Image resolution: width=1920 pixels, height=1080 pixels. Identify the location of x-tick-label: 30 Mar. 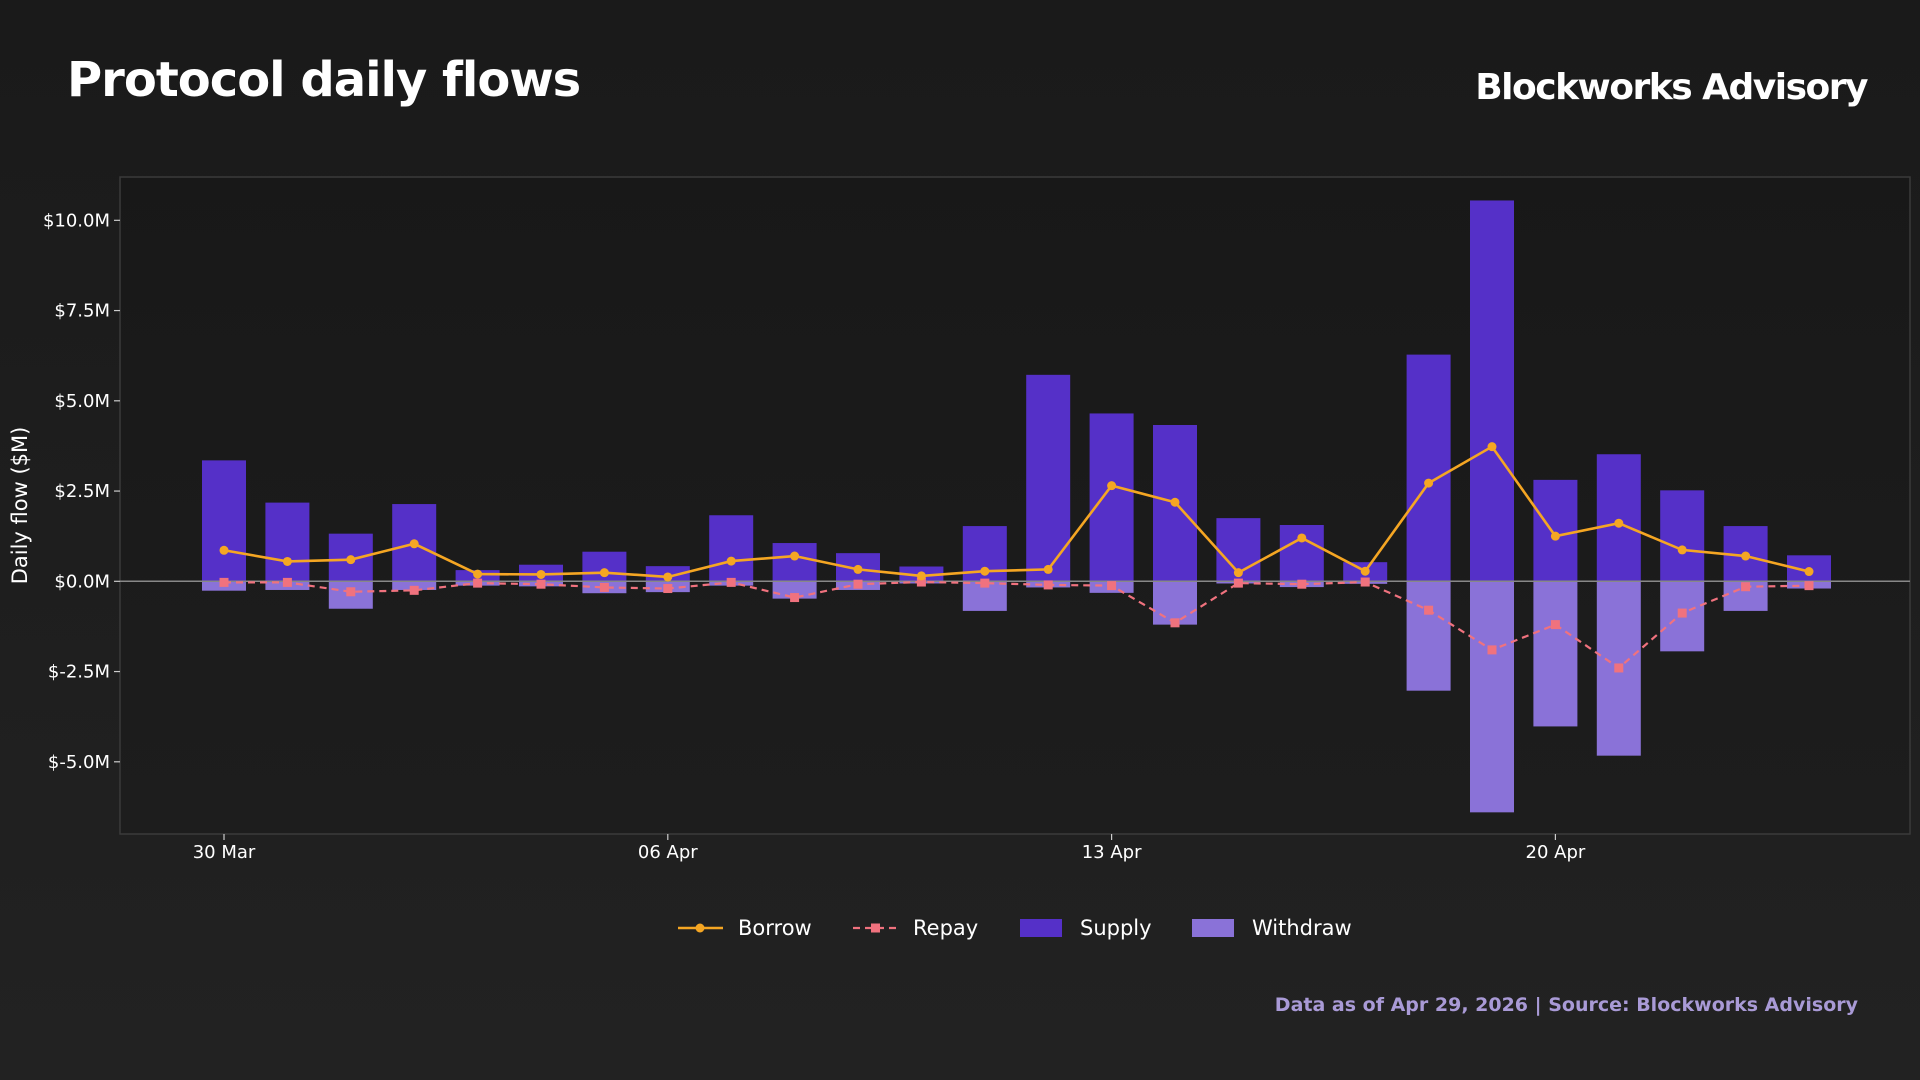
(224, 852).